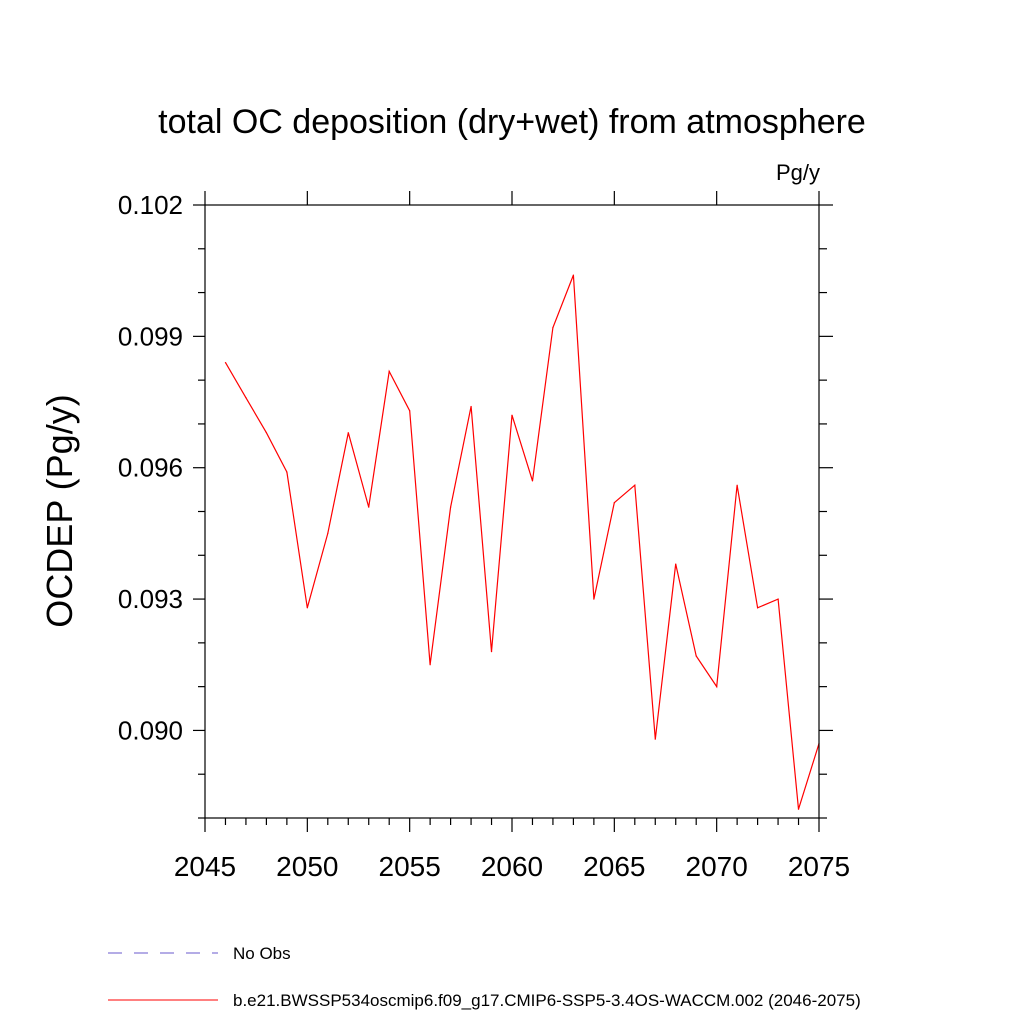 The image size is (1024, 1024). What do you see at coordinates (150, 730) in the screenshot?
I see `y-tick-label: 0.090` at bounding box center [150, 730].